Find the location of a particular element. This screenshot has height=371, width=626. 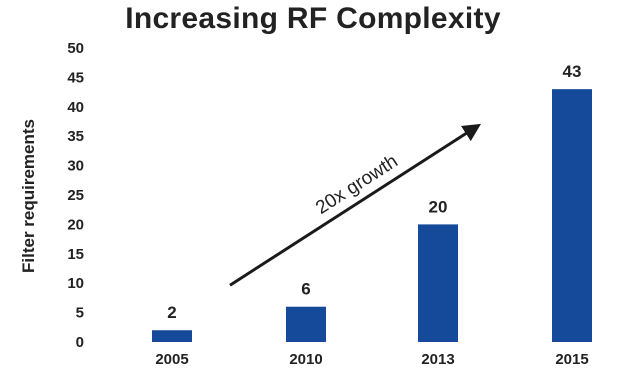

x-tick-label-2010: 2010 is located at coordinates (305, 359).